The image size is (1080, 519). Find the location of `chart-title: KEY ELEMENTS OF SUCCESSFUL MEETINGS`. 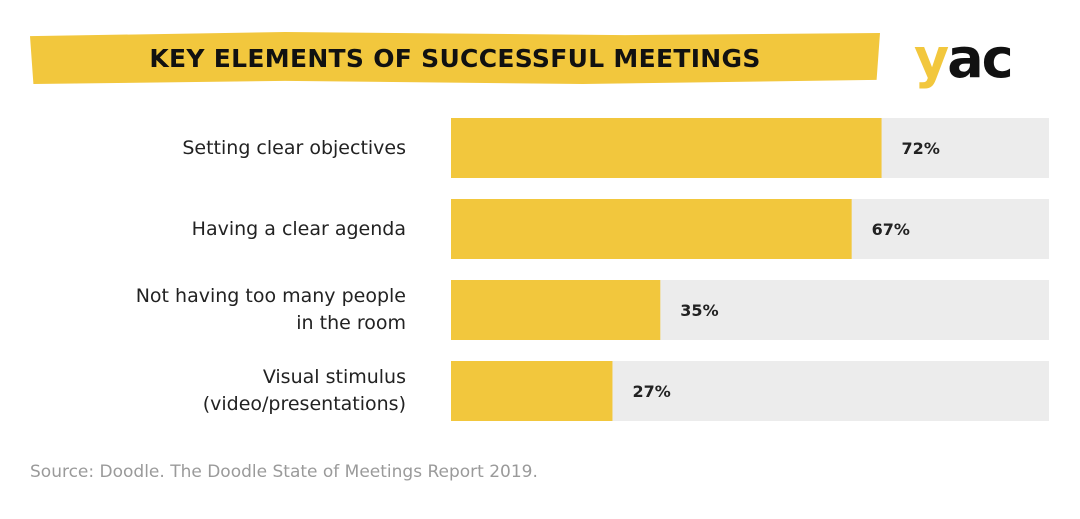

chart-title: KEY ELEMENTS OF SUCCESSFUL MEETINGS is located at coordinates (455, 58).